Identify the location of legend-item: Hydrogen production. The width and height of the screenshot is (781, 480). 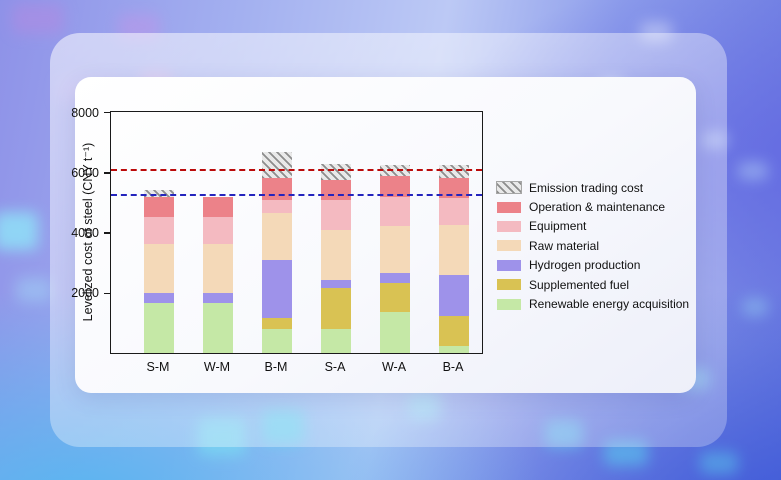
(604, 265).